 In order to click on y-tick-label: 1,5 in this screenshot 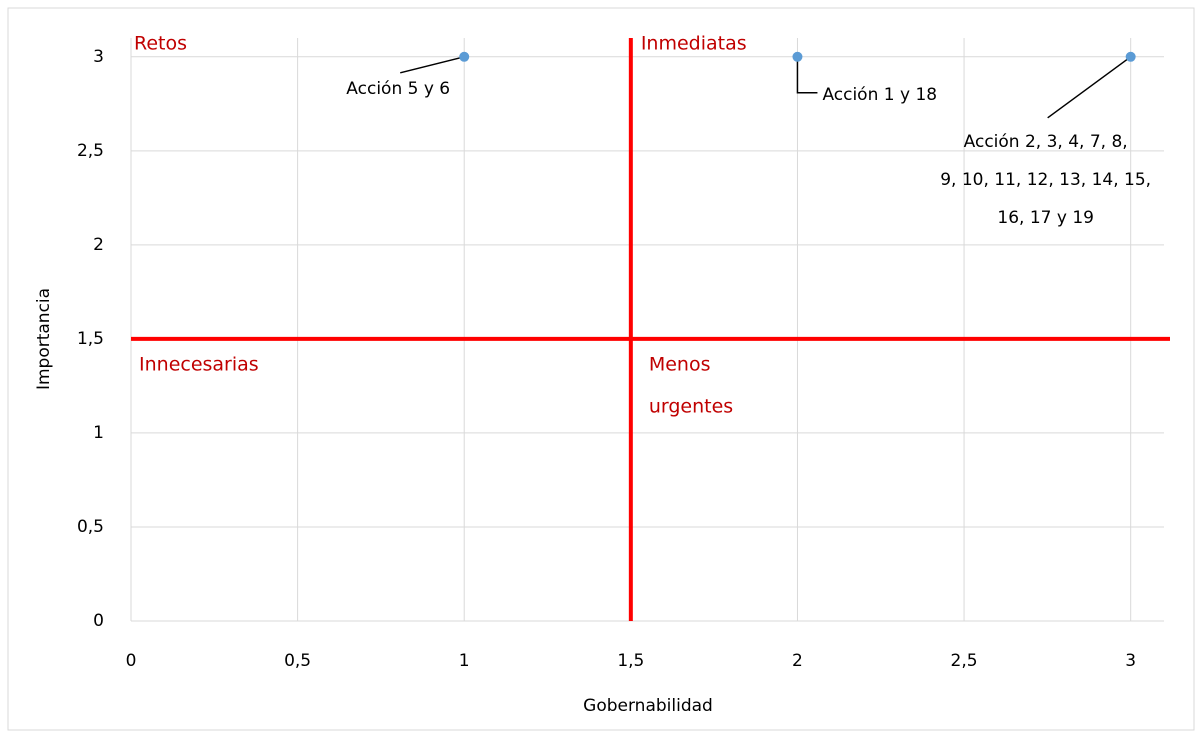, I will do `click(90, 339)`.